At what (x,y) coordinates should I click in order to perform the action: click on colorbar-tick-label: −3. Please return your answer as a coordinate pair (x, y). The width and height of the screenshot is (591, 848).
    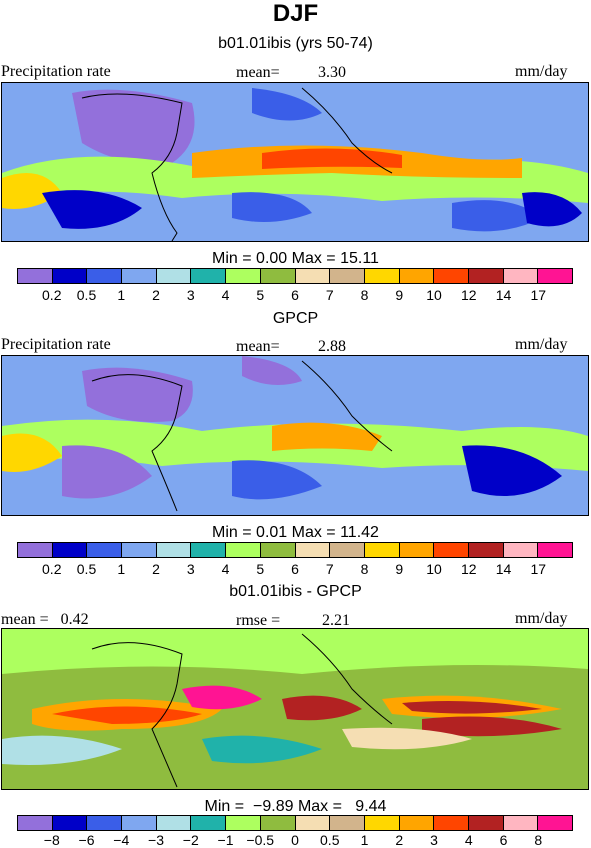
    Looking at the image, I should click on (156, 840).